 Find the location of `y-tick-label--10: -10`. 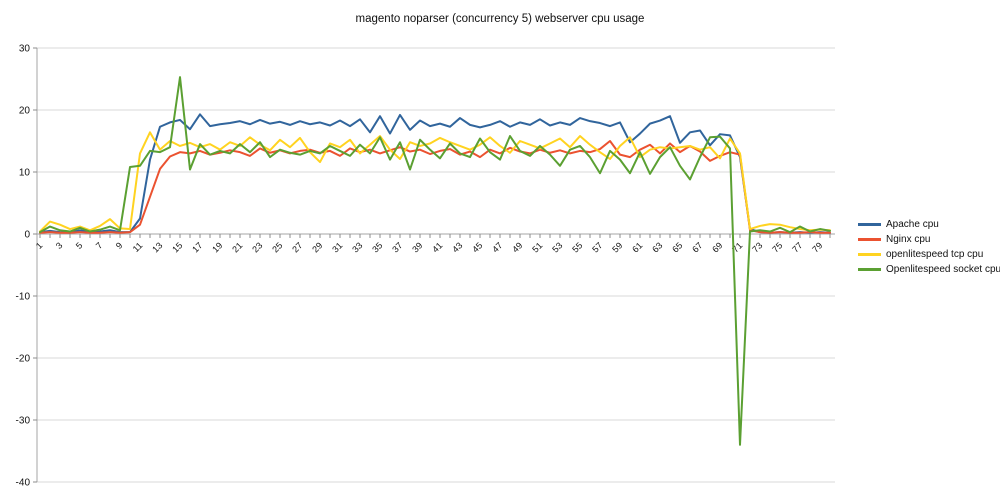

y-tick-label--10: -10 is located at coordinates (23, 297).